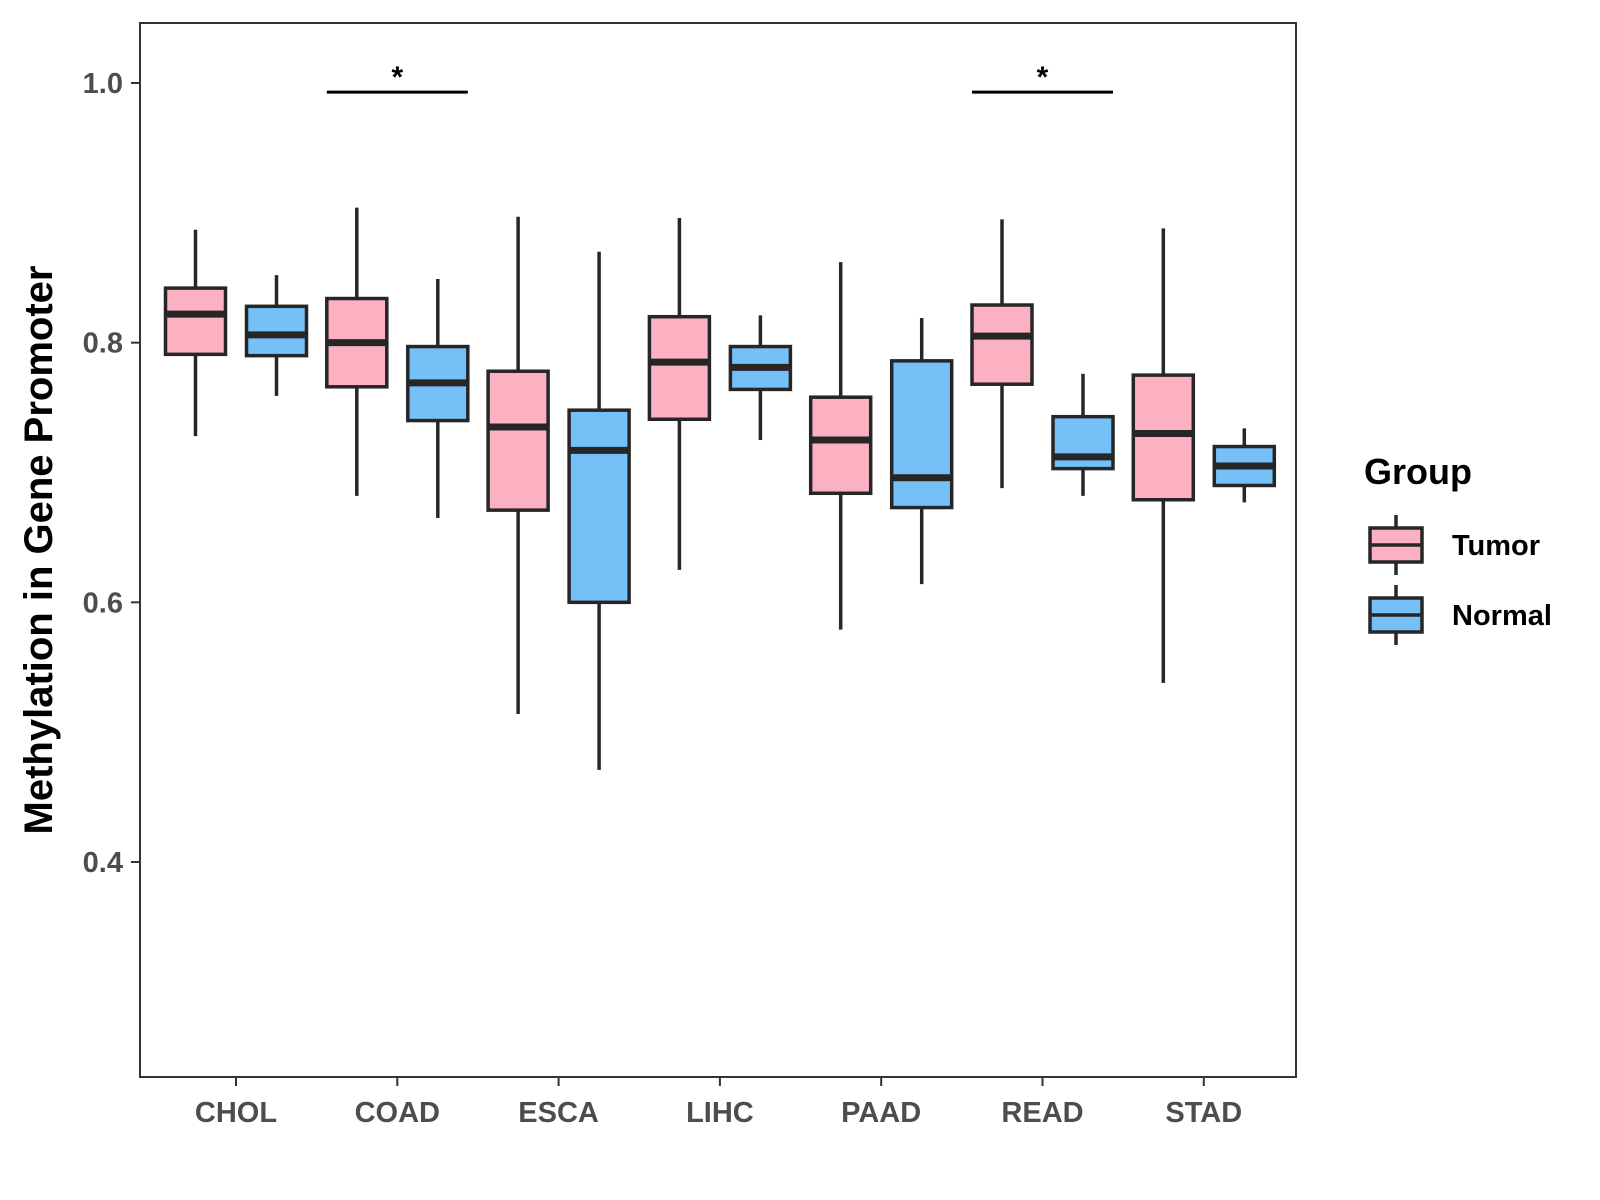 The height and width of the screenshot is (1200, 1600). I want to click on x-tick-label: COAD, so click(397, 1113).